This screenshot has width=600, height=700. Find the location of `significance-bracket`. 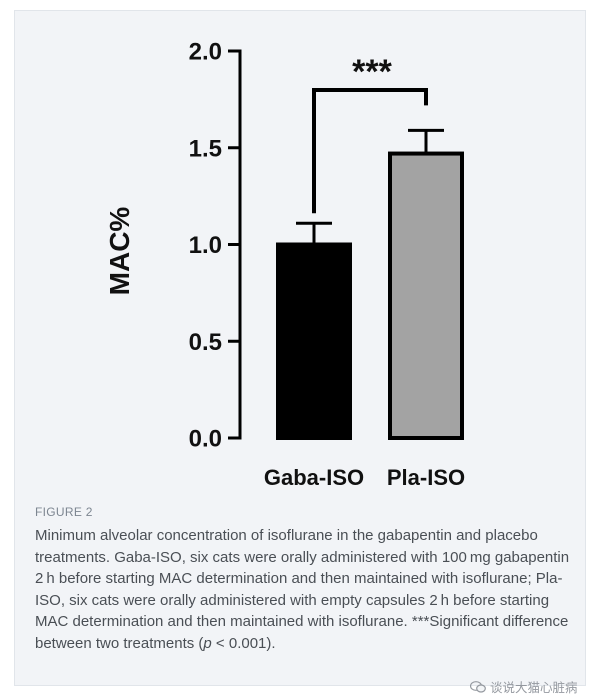

significance-bracket is located at coordinates (370, 151).